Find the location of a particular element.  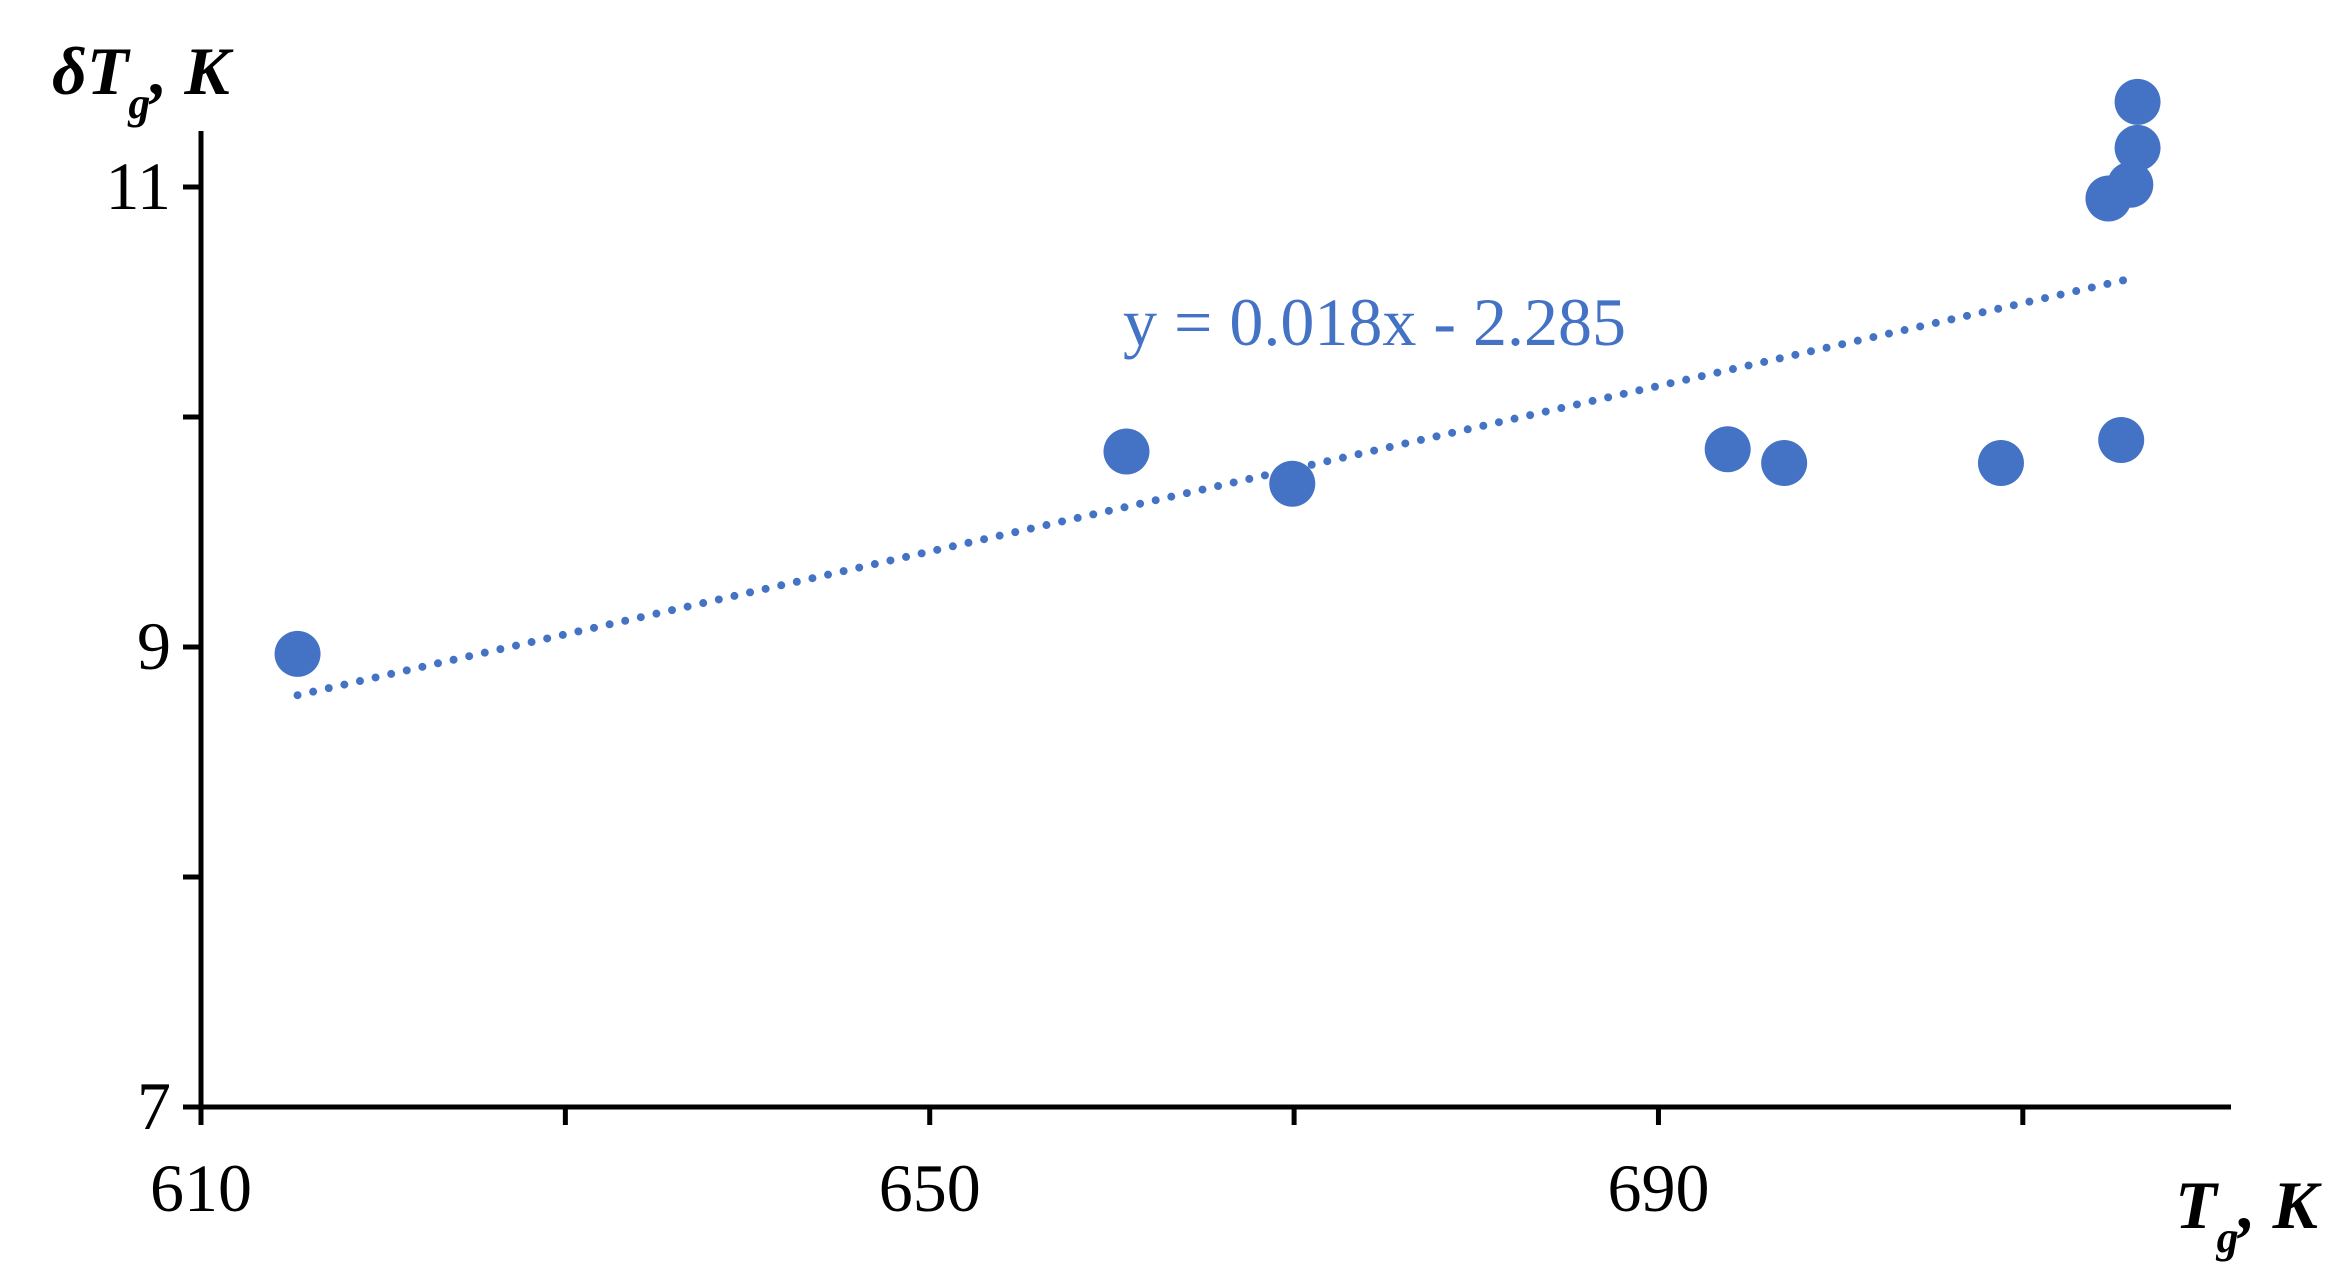

y-axis-title: δTg, K is located at coordinates (143, 80).